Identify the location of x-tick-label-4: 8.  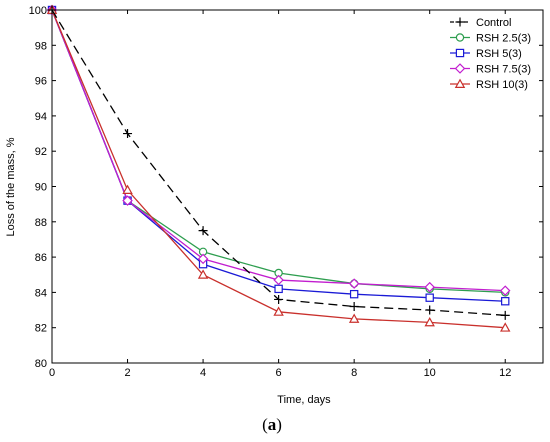
(354, 373).